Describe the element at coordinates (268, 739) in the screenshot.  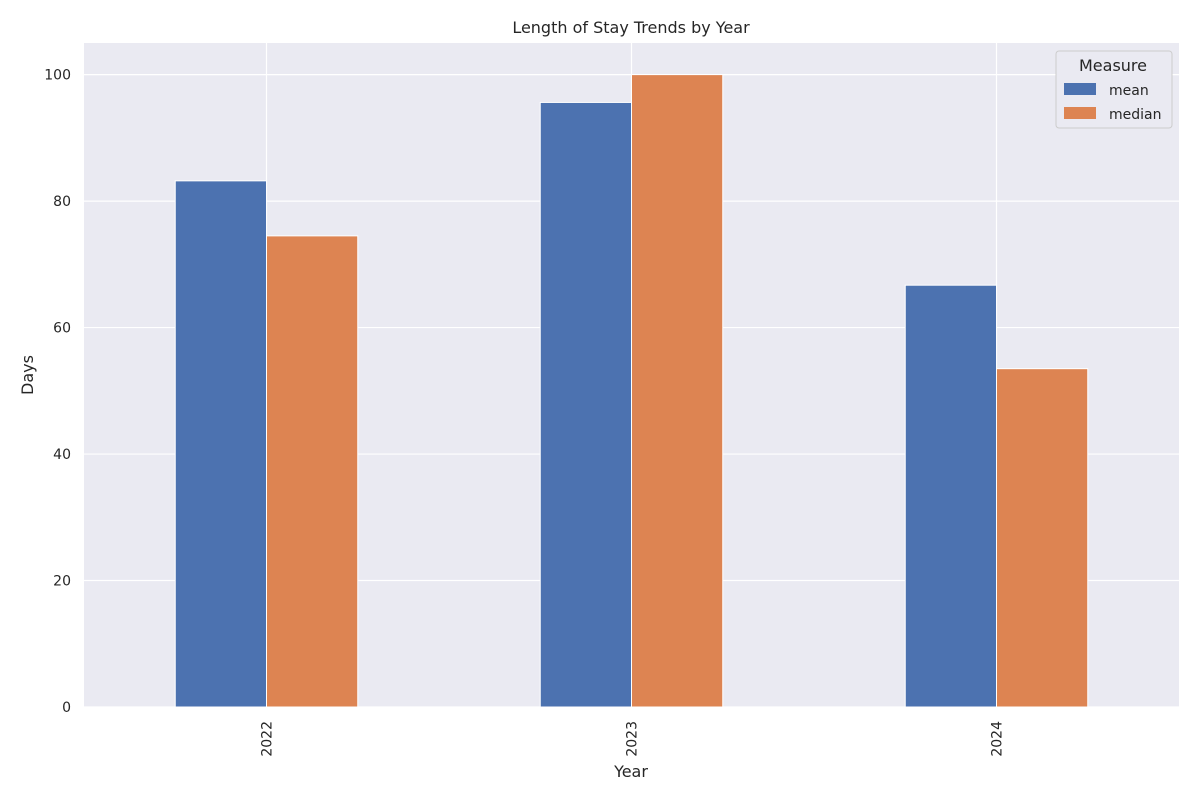
I see `x-tick-label: 2022` at that location.